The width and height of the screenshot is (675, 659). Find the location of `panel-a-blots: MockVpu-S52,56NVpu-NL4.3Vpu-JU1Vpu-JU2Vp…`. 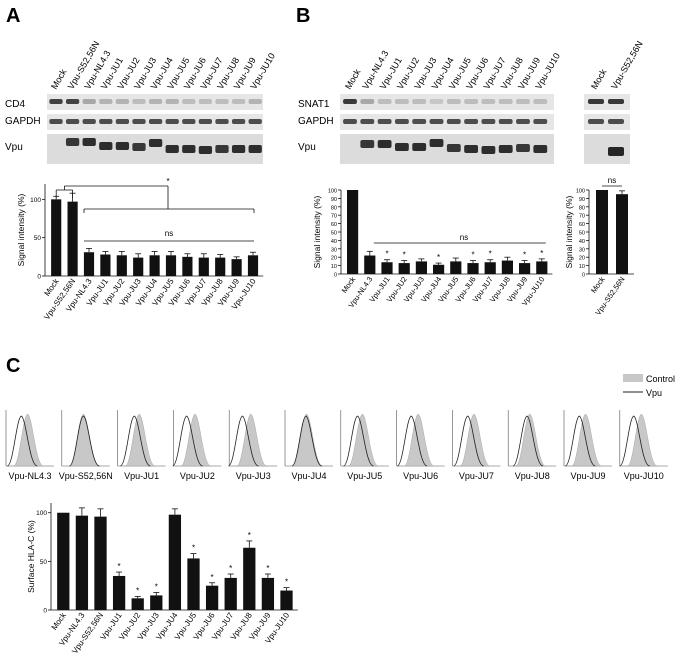

panel-a-blots: MockVpu-S52,56NVpu-NL4.3Vpu-JU1Vpu-JU2Vp… is located at coordinates (141, 101).